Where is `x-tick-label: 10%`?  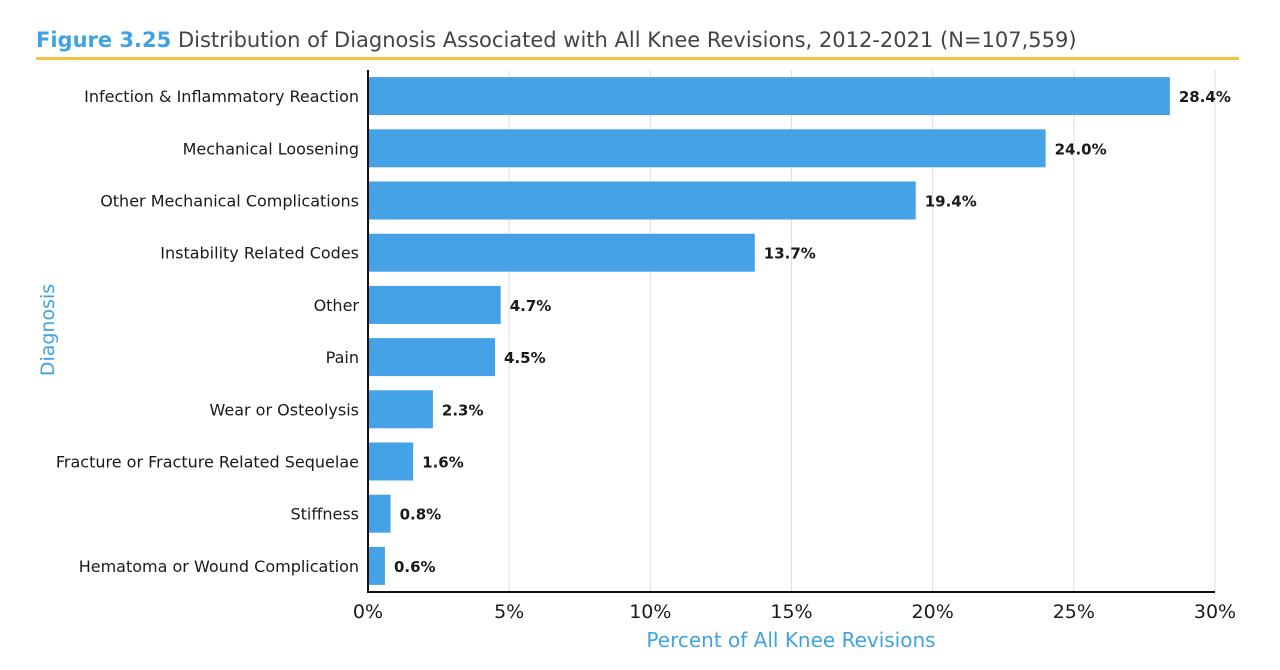 x-tick-label: 10% is located at coordinates (650, 612).